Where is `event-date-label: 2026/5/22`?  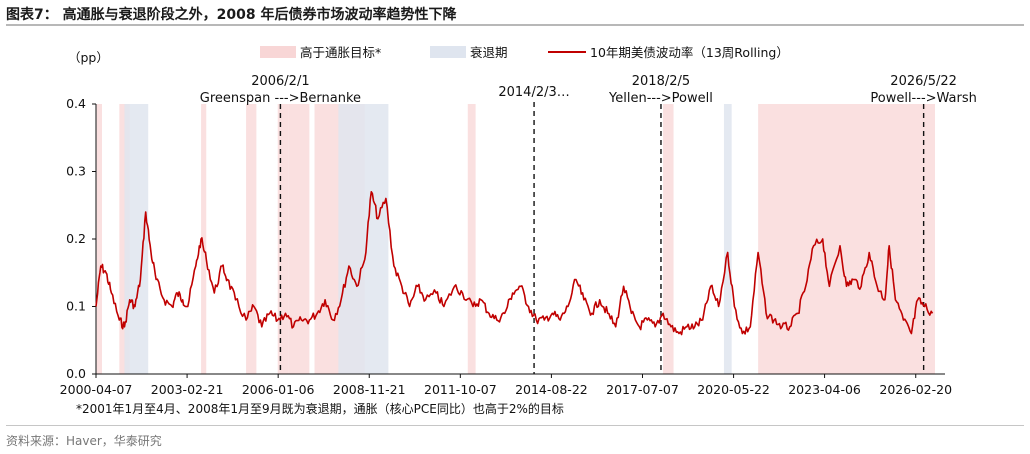 event-date-label: 2026/5/22 is located at coordinates (923, 81).